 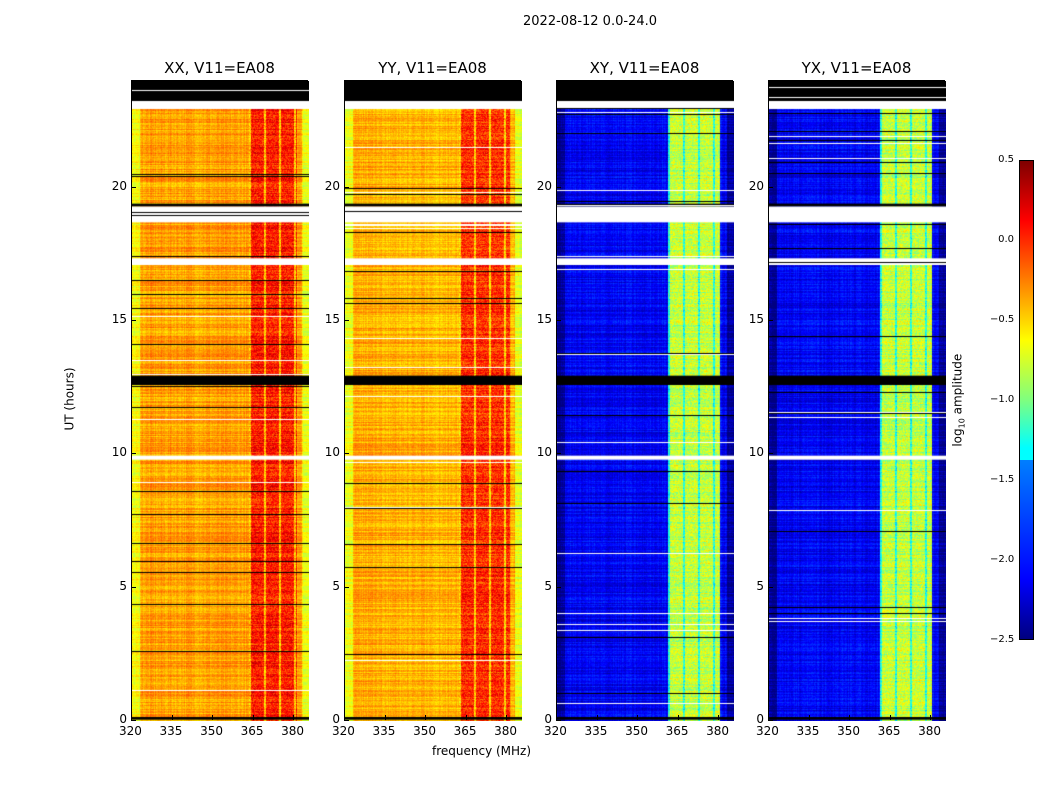 I want to click on colorbar-tick-label: 0.0, so click(x=1006, y=239).